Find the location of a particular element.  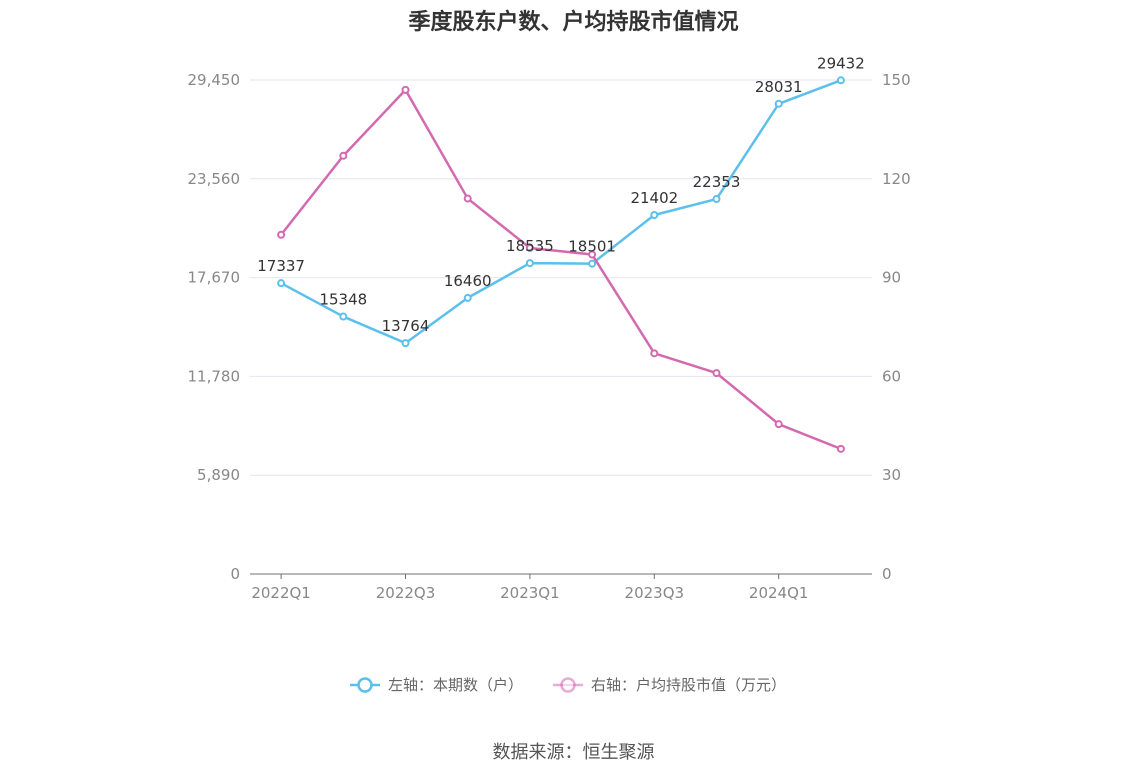

data-label: 16460 is located at coordinates (468, 281).